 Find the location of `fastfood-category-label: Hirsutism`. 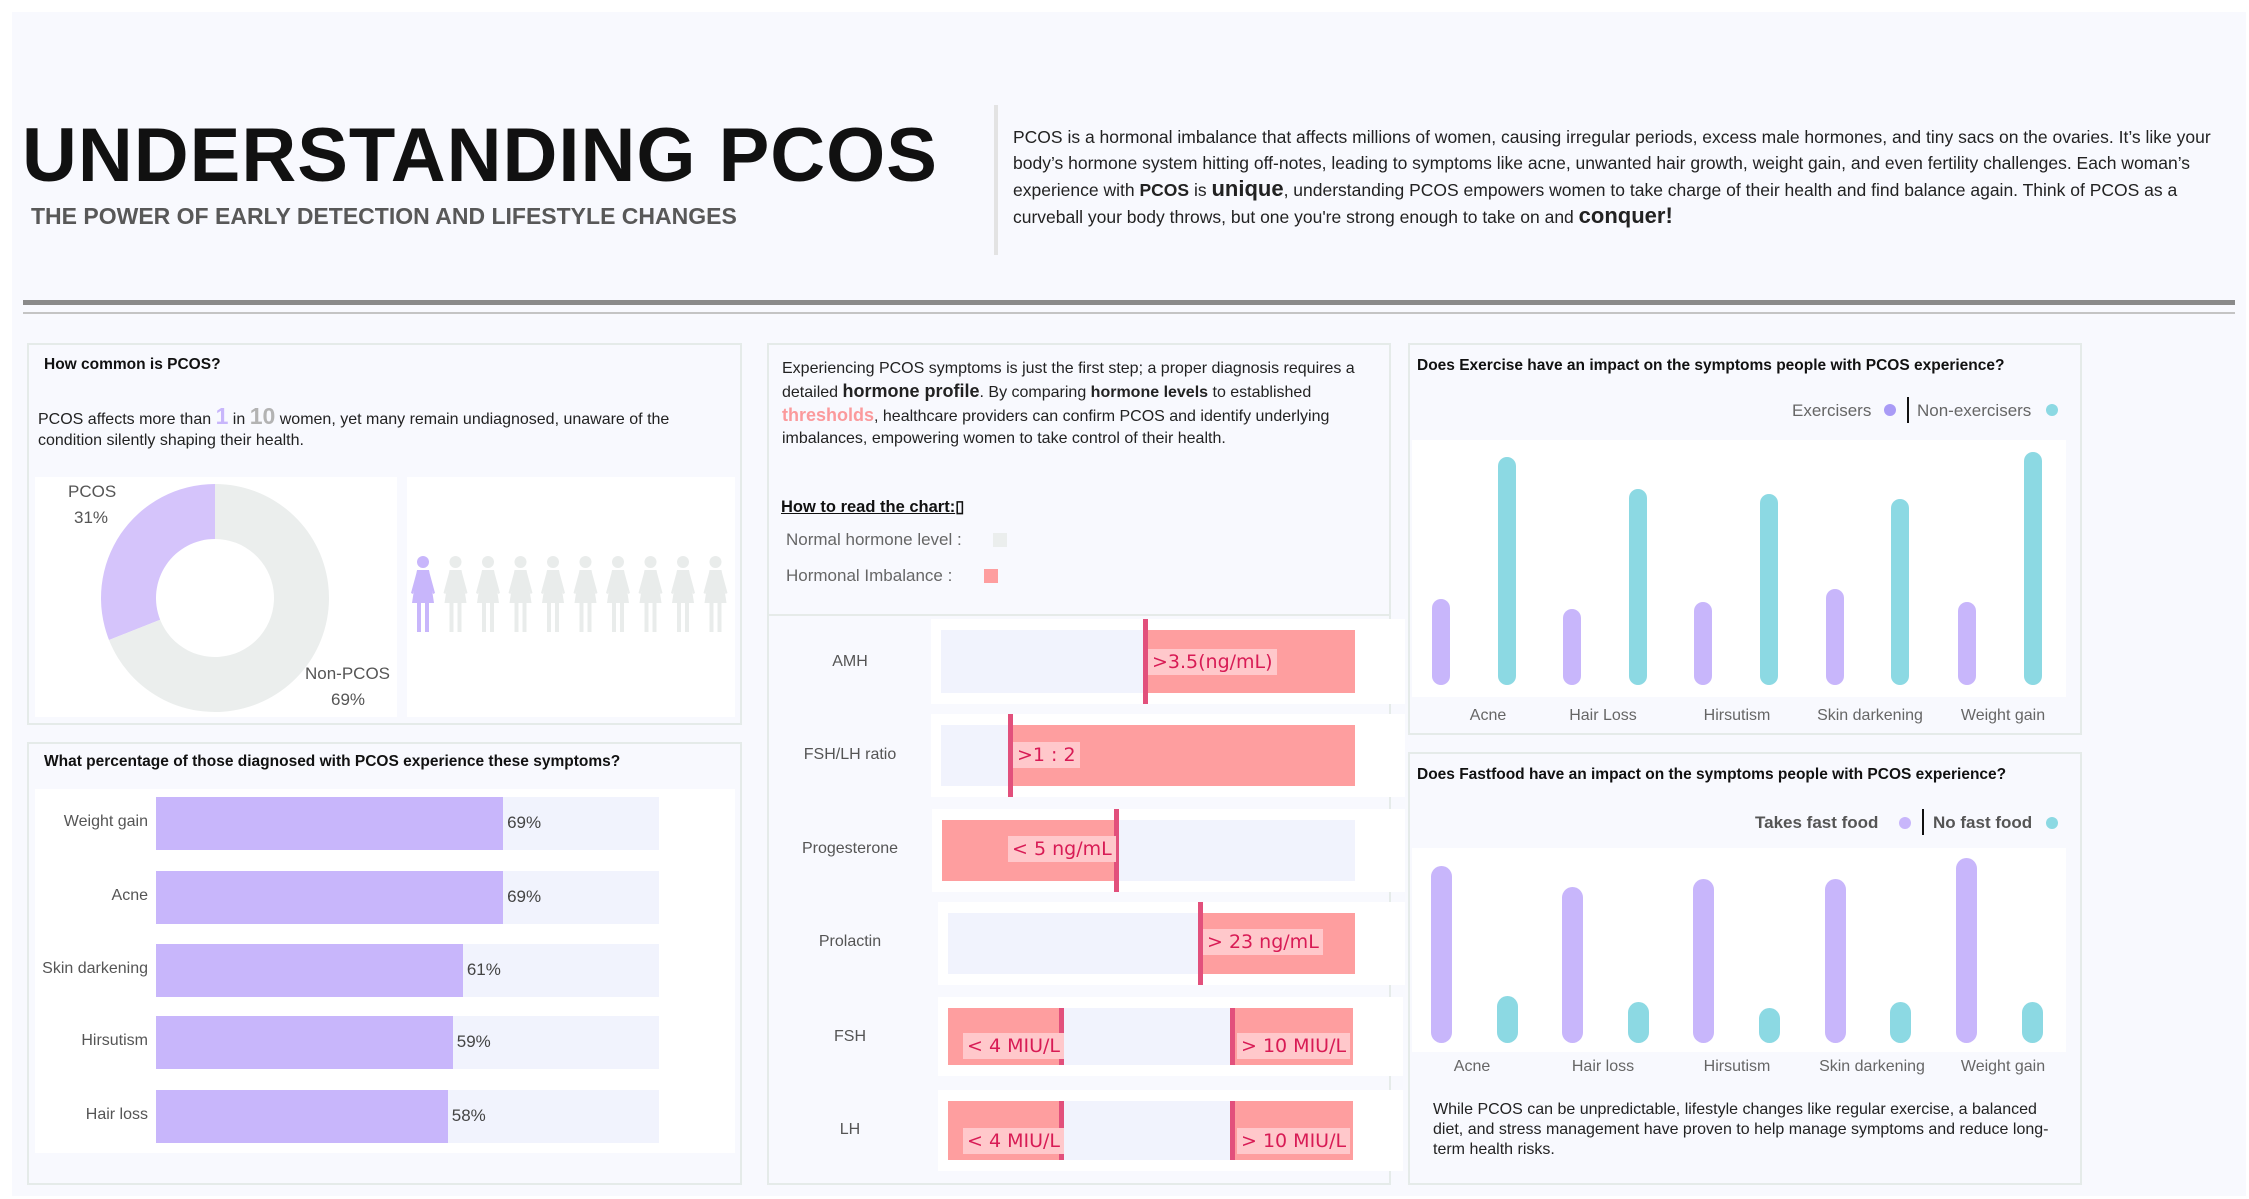

fastfood-category-label: Hirsutism is located at coordinates (1737, 1066).